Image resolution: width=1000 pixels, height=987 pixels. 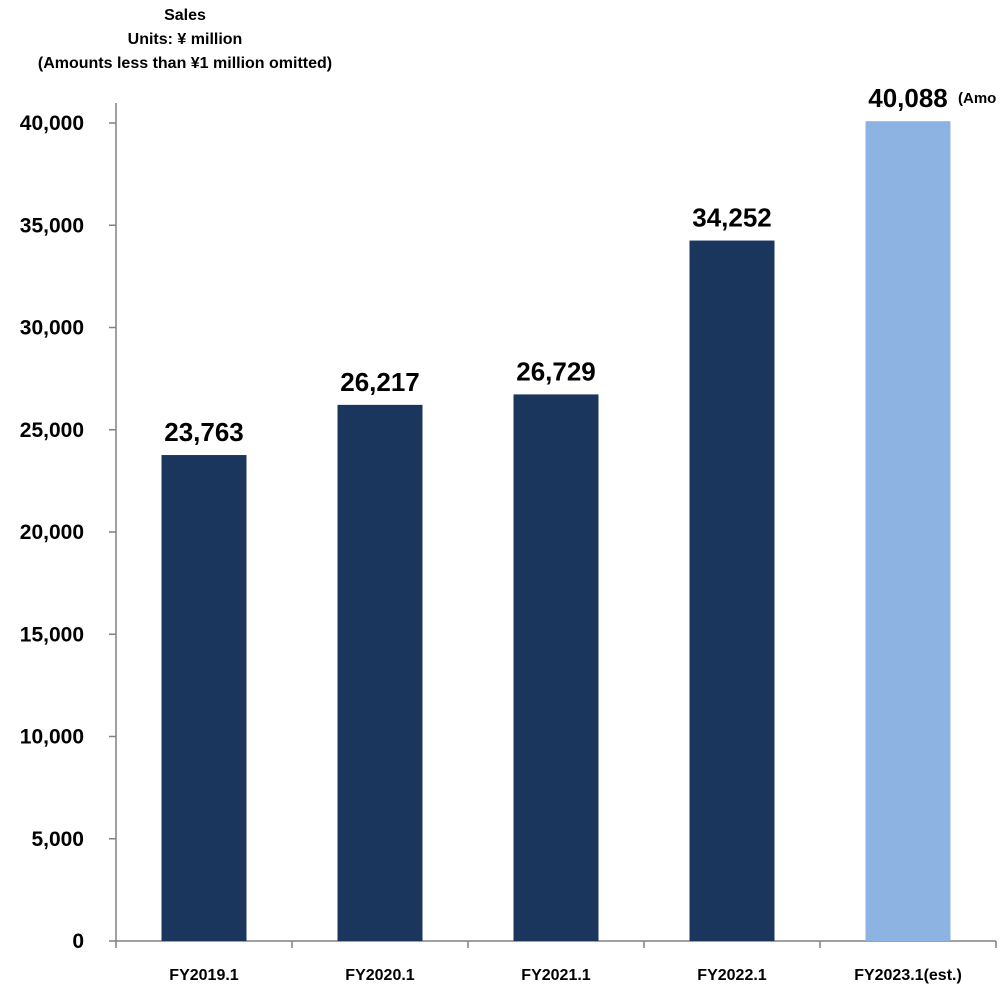 What do you see at coordinates (52, 634) in the screenshot?
I see `y-tick-label: 15,000` at bounding box center [52, 634].